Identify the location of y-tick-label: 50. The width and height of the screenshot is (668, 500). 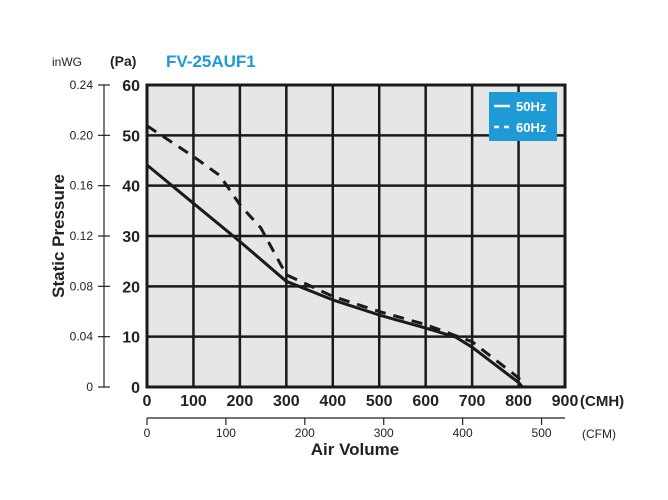
(131, 136).